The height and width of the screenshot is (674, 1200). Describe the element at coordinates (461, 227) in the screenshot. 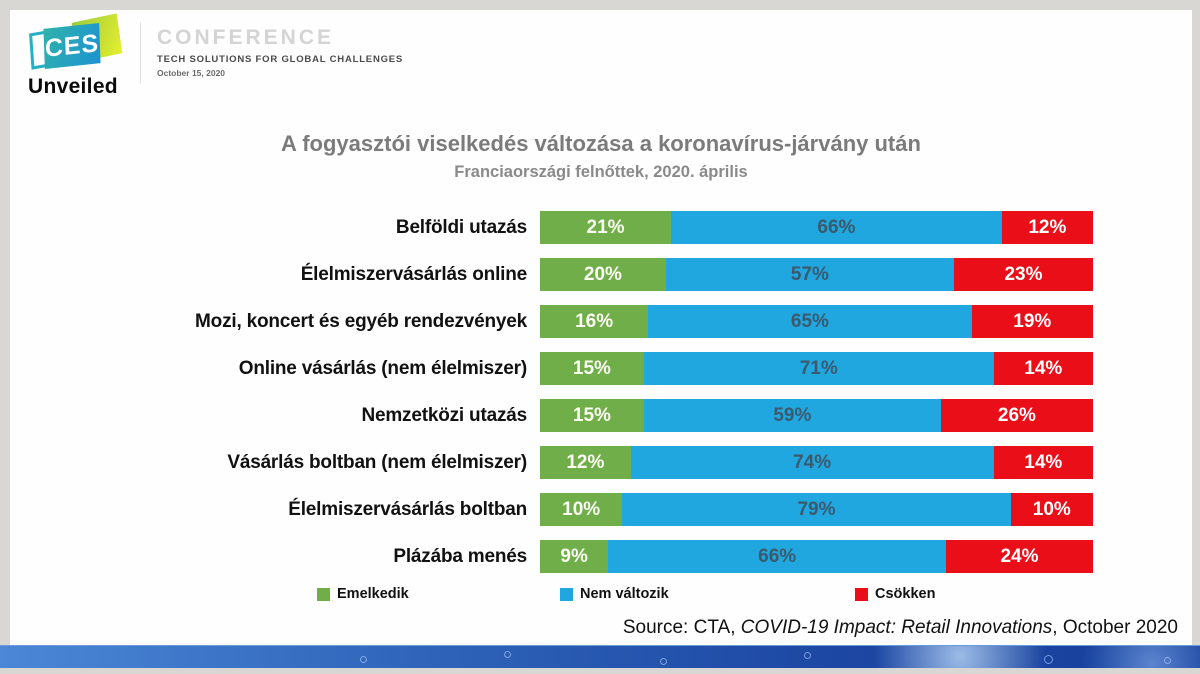

I see `category-label: Belföldi utazás` at that location.